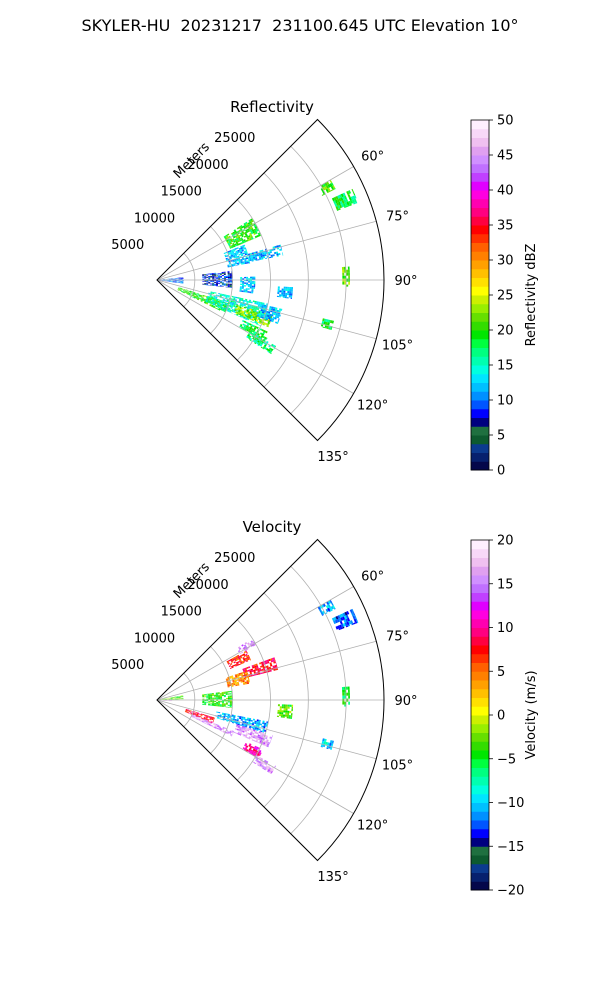 The height and width of the screenshot is (1000, 600). What do you see at coordinates (372, 577) in the screenshot?
I see `theta-tick-label: 60°` at bounding box center [372, 577].